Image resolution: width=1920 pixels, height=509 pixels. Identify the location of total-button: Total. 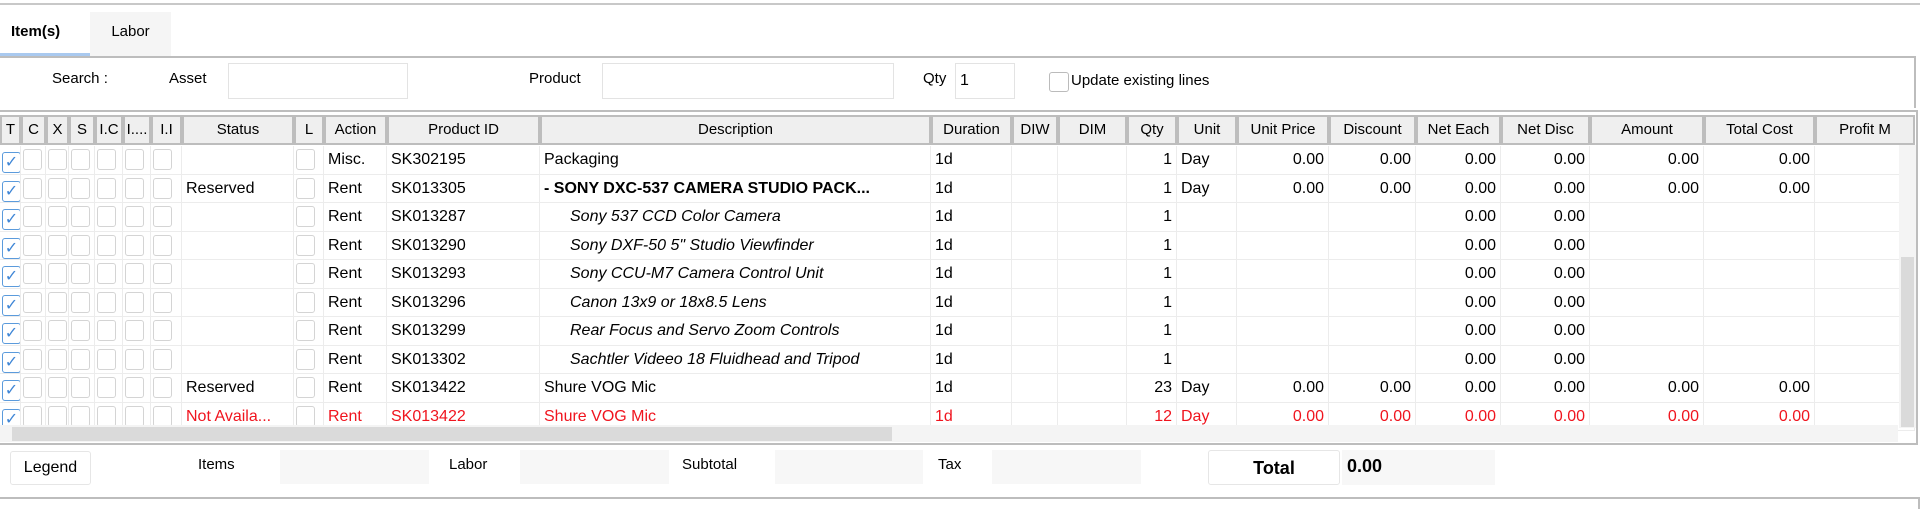
(1274, 467).